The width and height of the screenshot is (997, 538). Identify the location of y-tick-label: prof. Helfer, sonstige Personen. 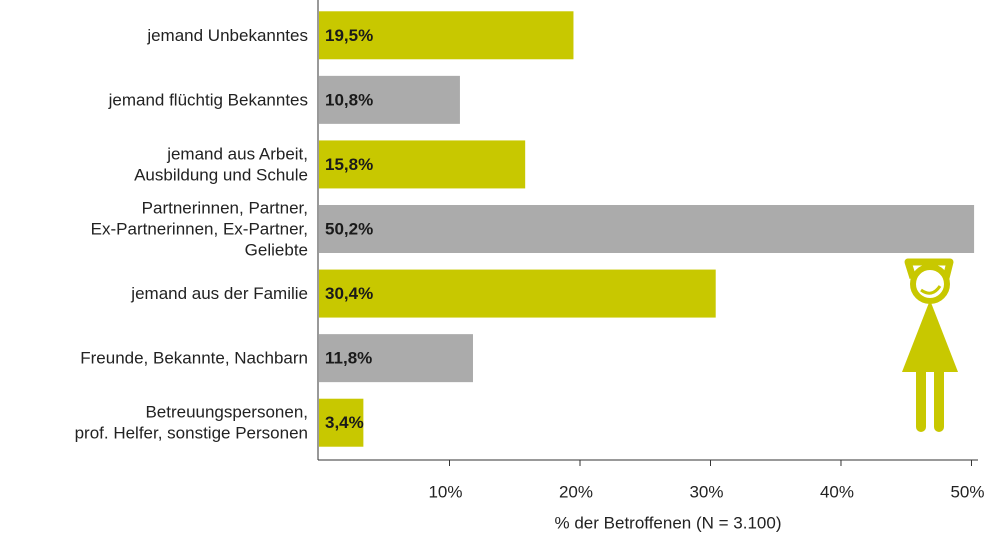
(191, 433).